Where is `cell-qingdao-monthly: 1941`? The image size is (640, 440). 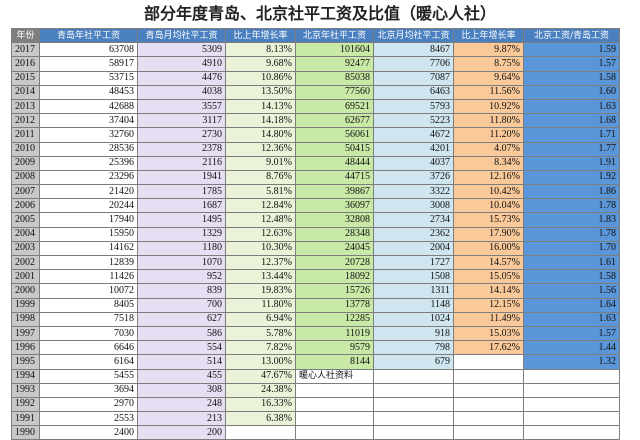 cell-qingdao-monthly: 1941 is located at coordinates (181, 177).